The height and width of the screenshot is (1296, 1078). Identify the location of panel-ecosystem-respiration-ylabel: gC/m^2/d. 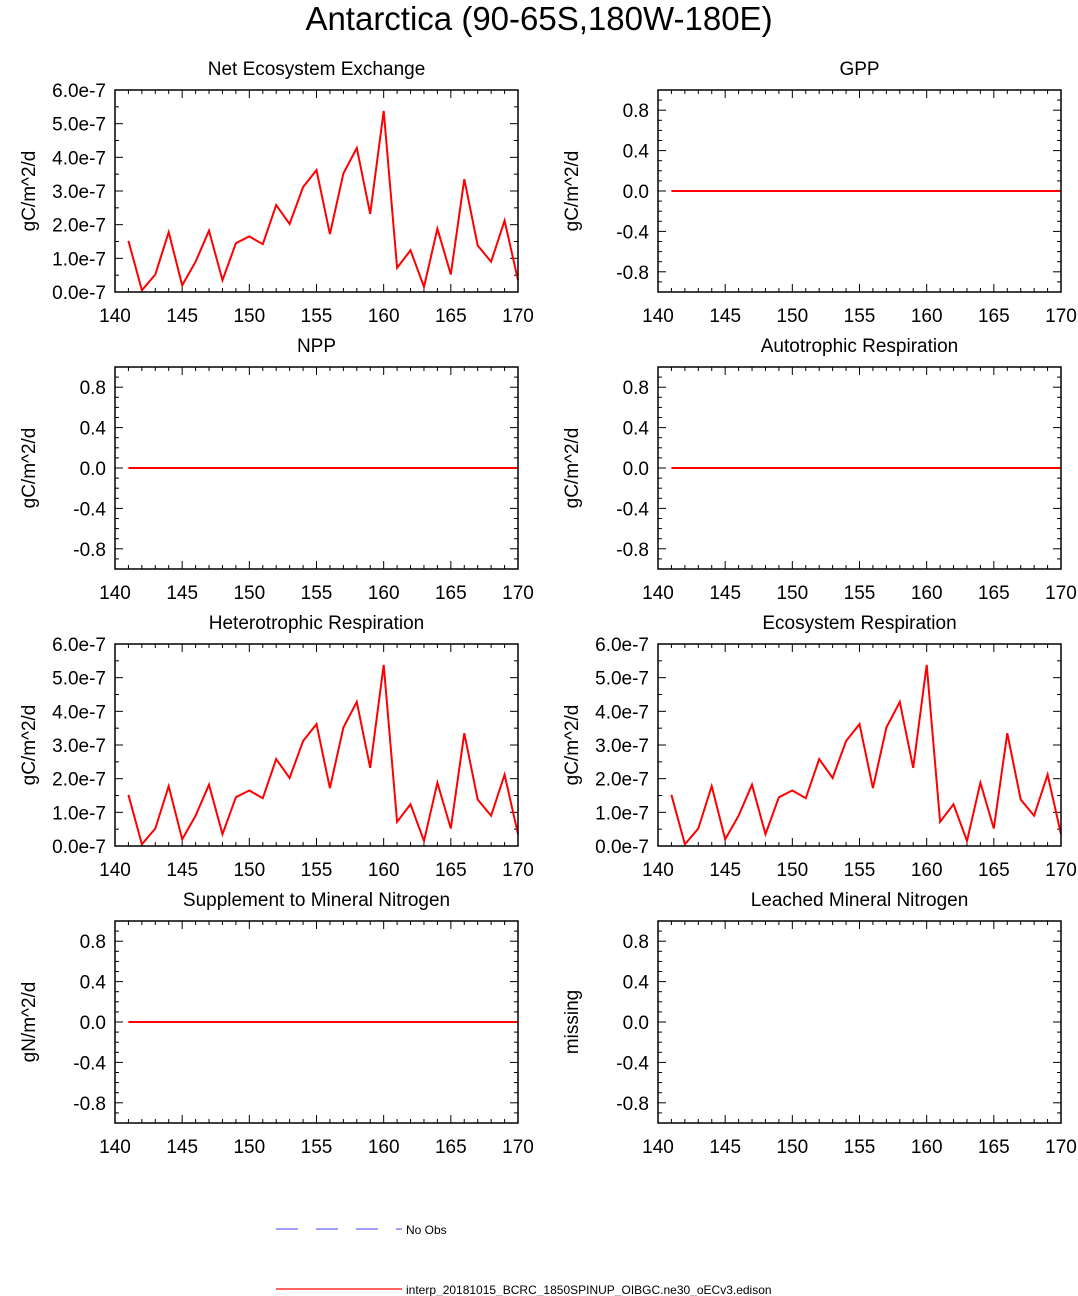
(572, 745).